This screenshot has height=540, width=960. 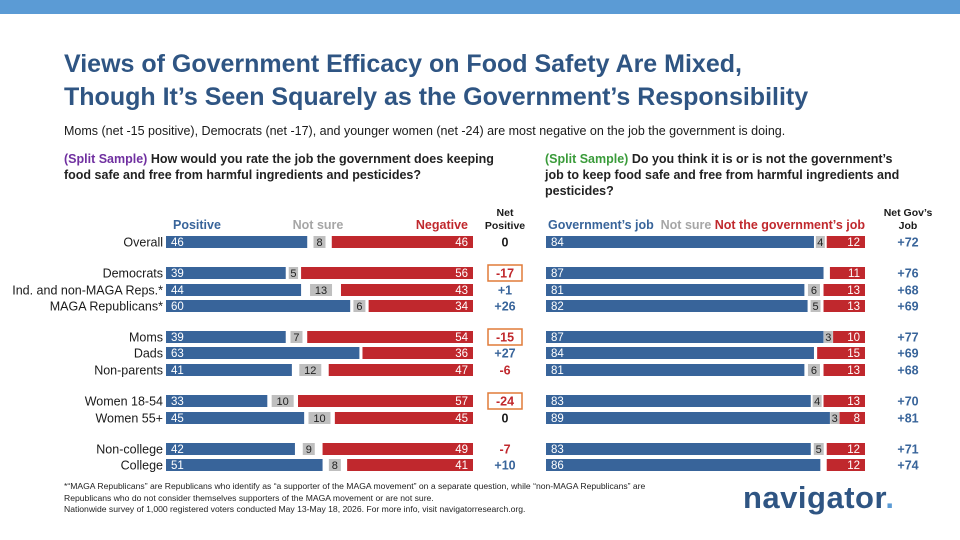 What do you see at coordinates (505, 213) in the screenshot?
I see `net-header-line1: Net` at bounding box center [505, 213].